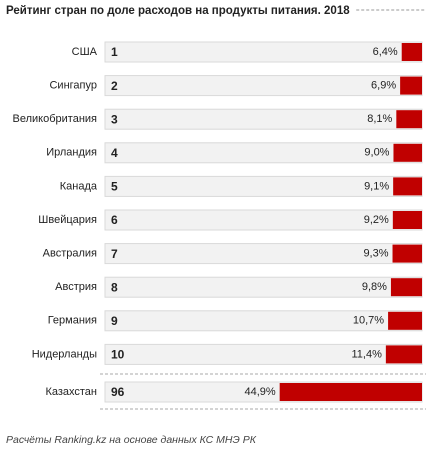  I want to click on rank-label: 6, so click(114, 220).